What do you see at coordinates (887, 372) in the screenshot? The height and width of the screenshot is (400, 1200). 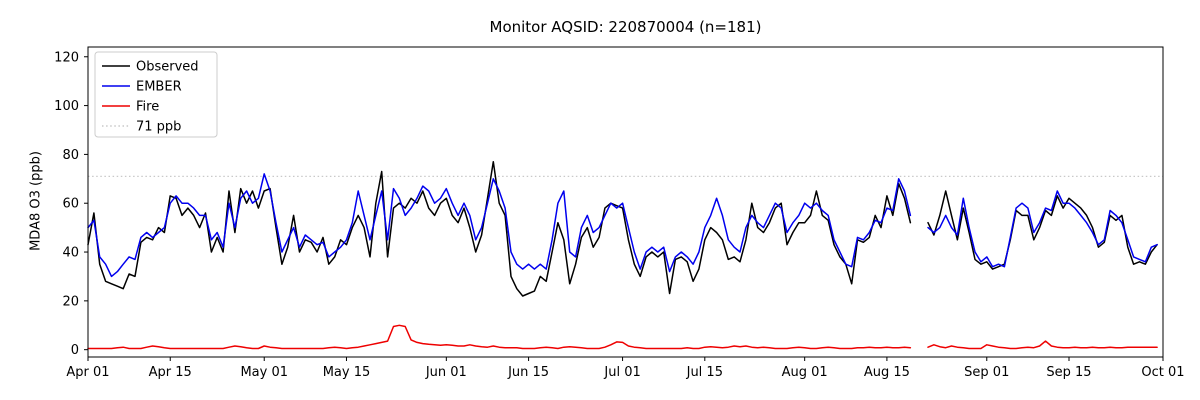 I see `x-tick-label: Aug 15` at bounding box center [887, 372].